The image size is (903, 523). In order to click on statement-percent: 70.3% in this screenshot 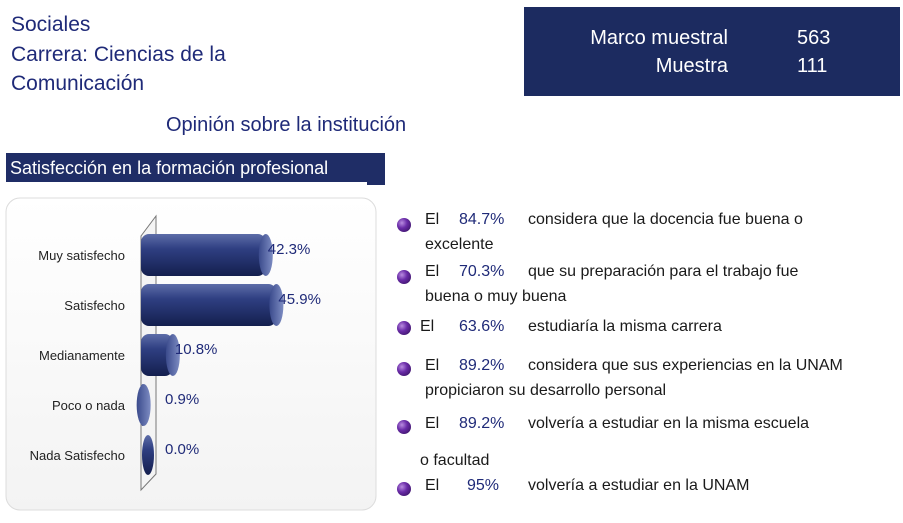, I will do `click(482, 271)`.